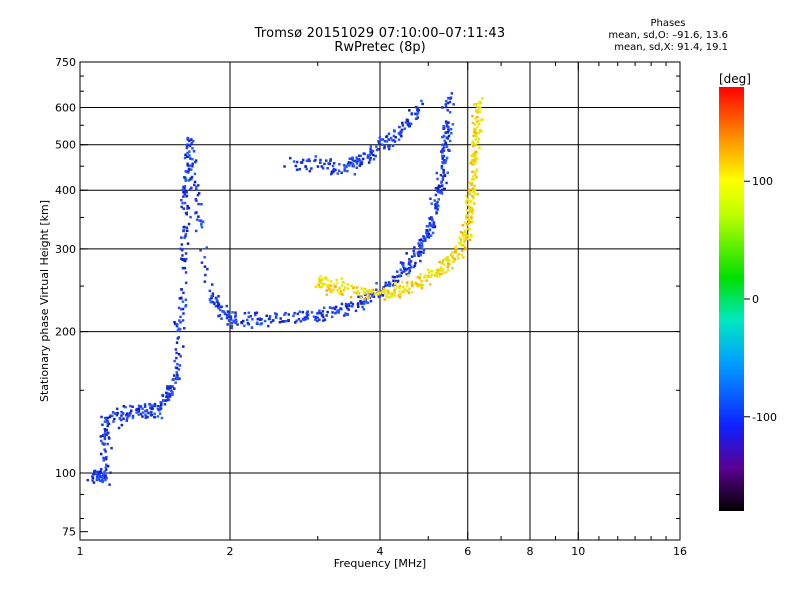  I want to click on x-tick-label: 8, so click(530, 551).